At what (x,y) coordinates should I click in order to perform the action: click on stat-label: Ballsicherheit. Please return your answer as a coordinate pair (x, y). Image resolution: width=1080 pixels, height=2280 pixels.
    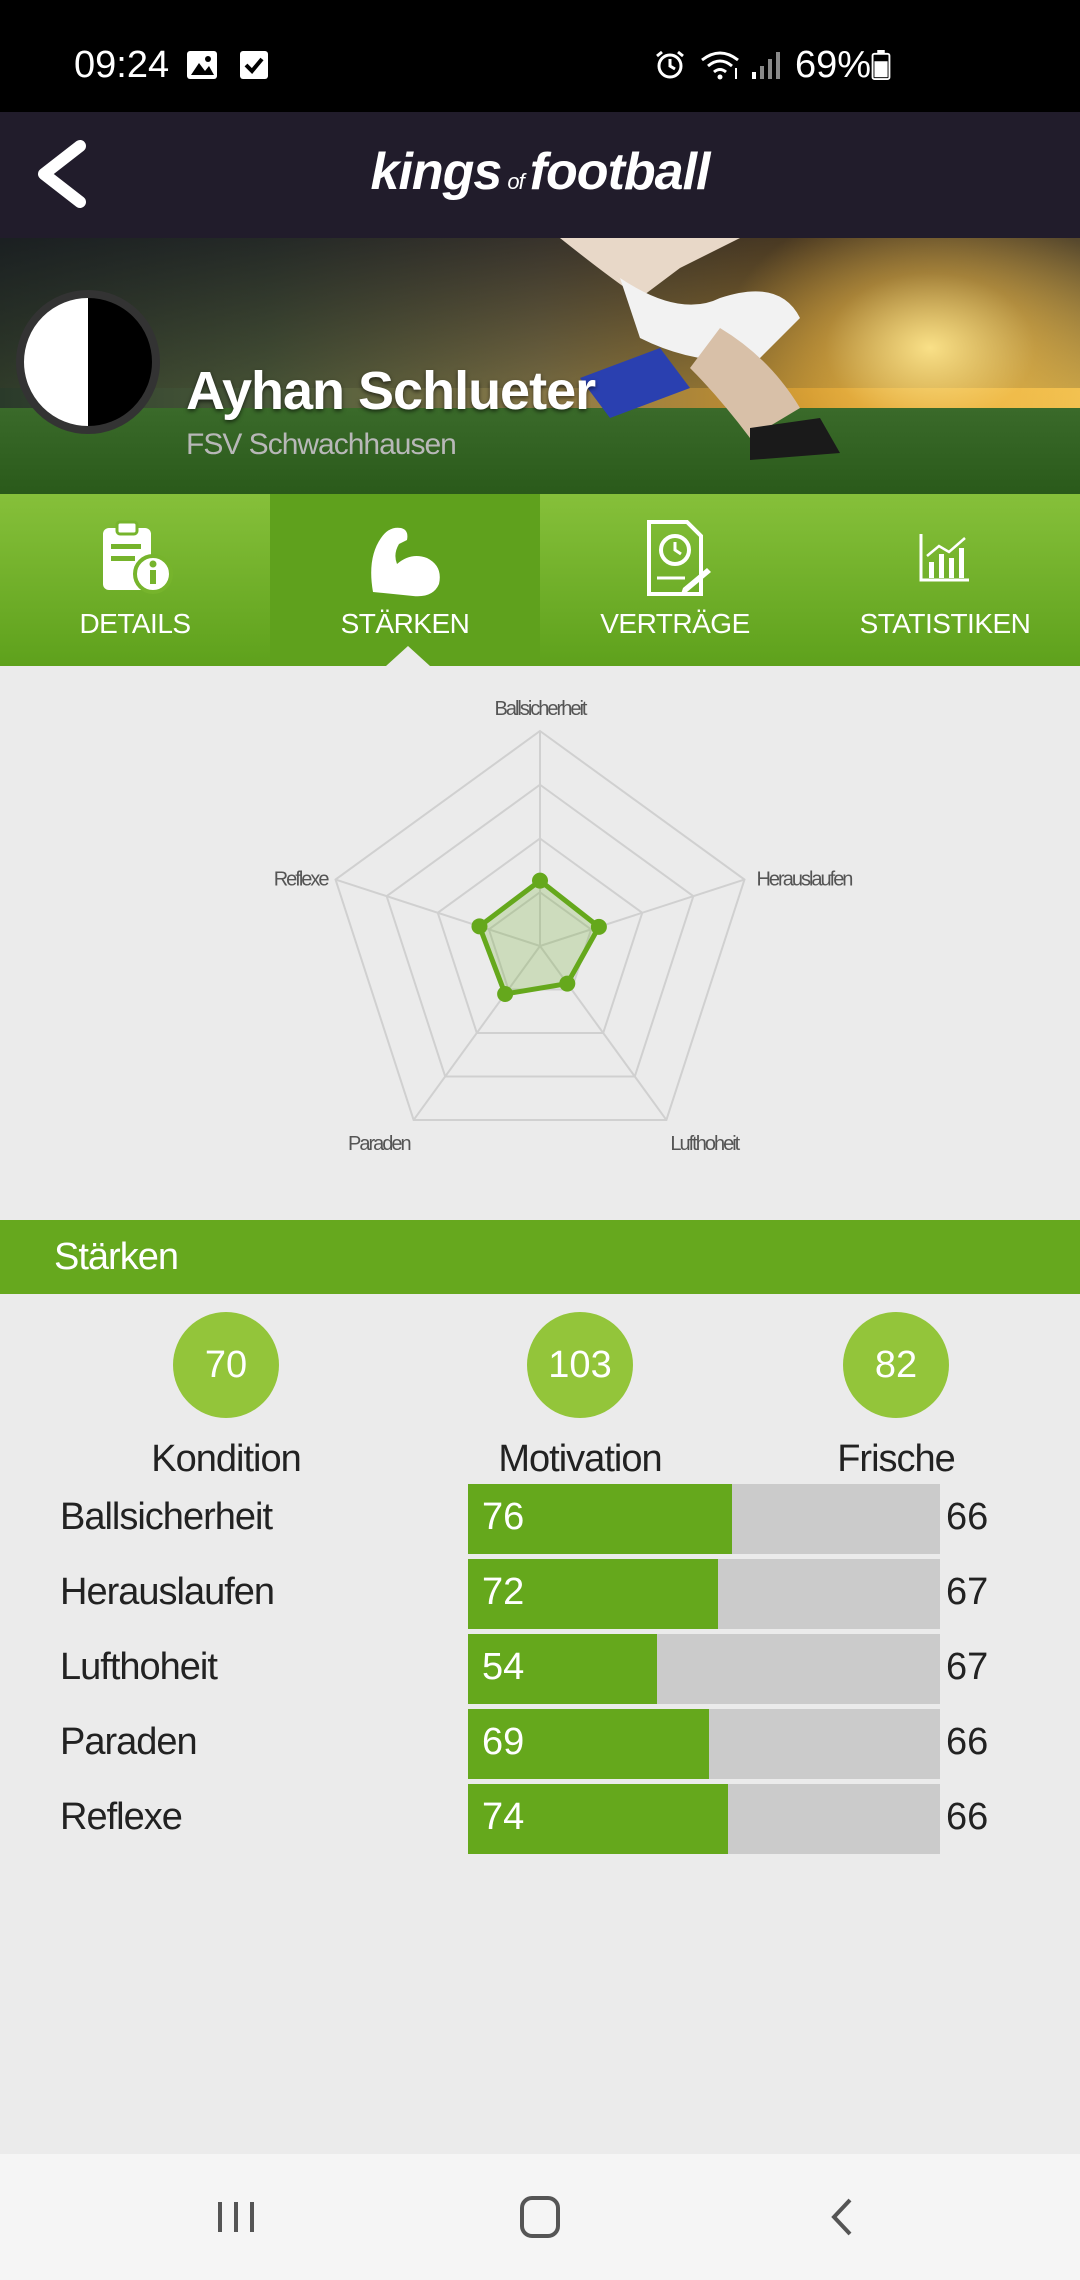
    Looking at the image, I should click on (166, 1517).